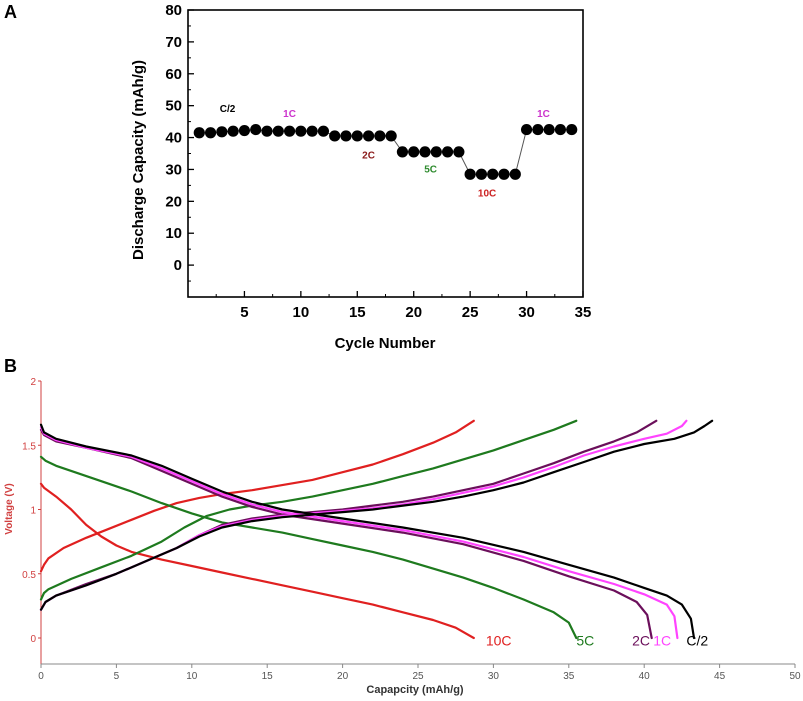 This screenshot has height=701, width=803. I want to click on rate-annotation: 2C, so click(368, 155).